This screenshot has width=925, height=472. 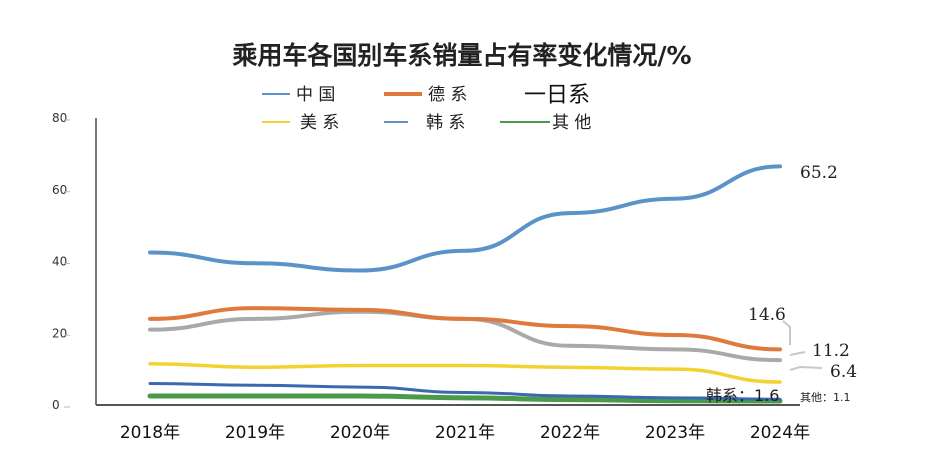 I want to click on x-tick-label-1: 2019年, so click(x=255, y=433).